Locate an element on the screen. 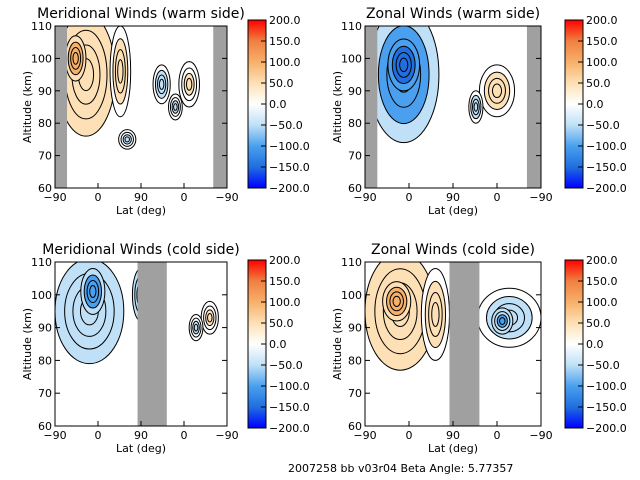 The width and height of the screenshot is (640, 480). panel-title: Zonal Winds (cold side) is located at coordinates (453, 250).